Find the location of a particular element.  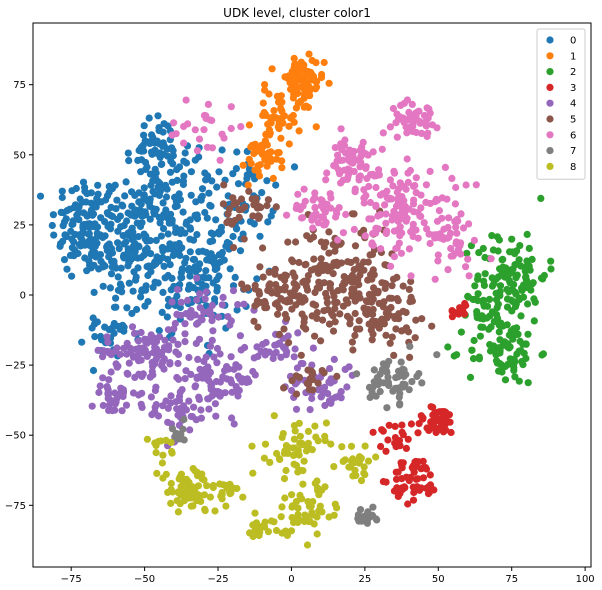

y-tick-label: 75 is located at coordinates (19, 85).